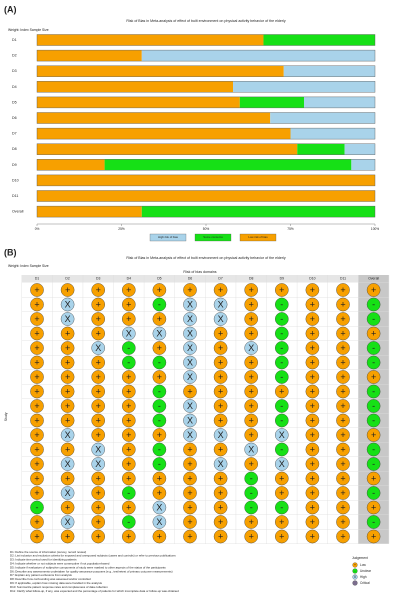 The height and width of the screenshot is (600, 396). Describe the element at coordinates (251, 278) in the screenshot. I see `column-label: D8` at that location.